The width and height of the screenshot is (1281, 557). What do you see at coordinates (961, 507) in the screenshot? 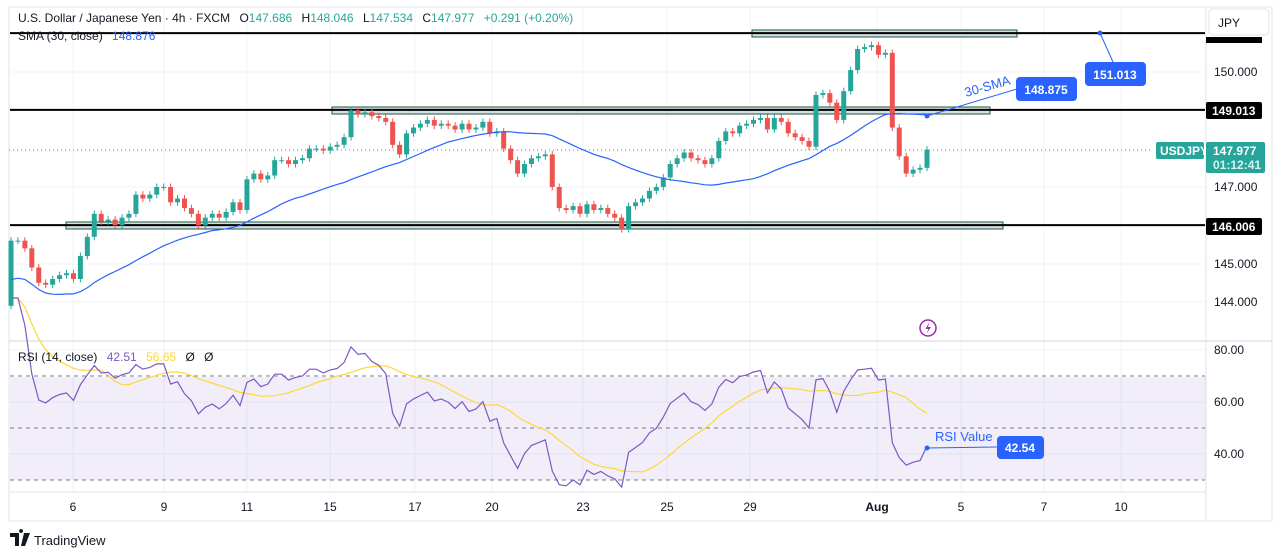
I see `date-tick: 5` at bounding box center [961, 507].